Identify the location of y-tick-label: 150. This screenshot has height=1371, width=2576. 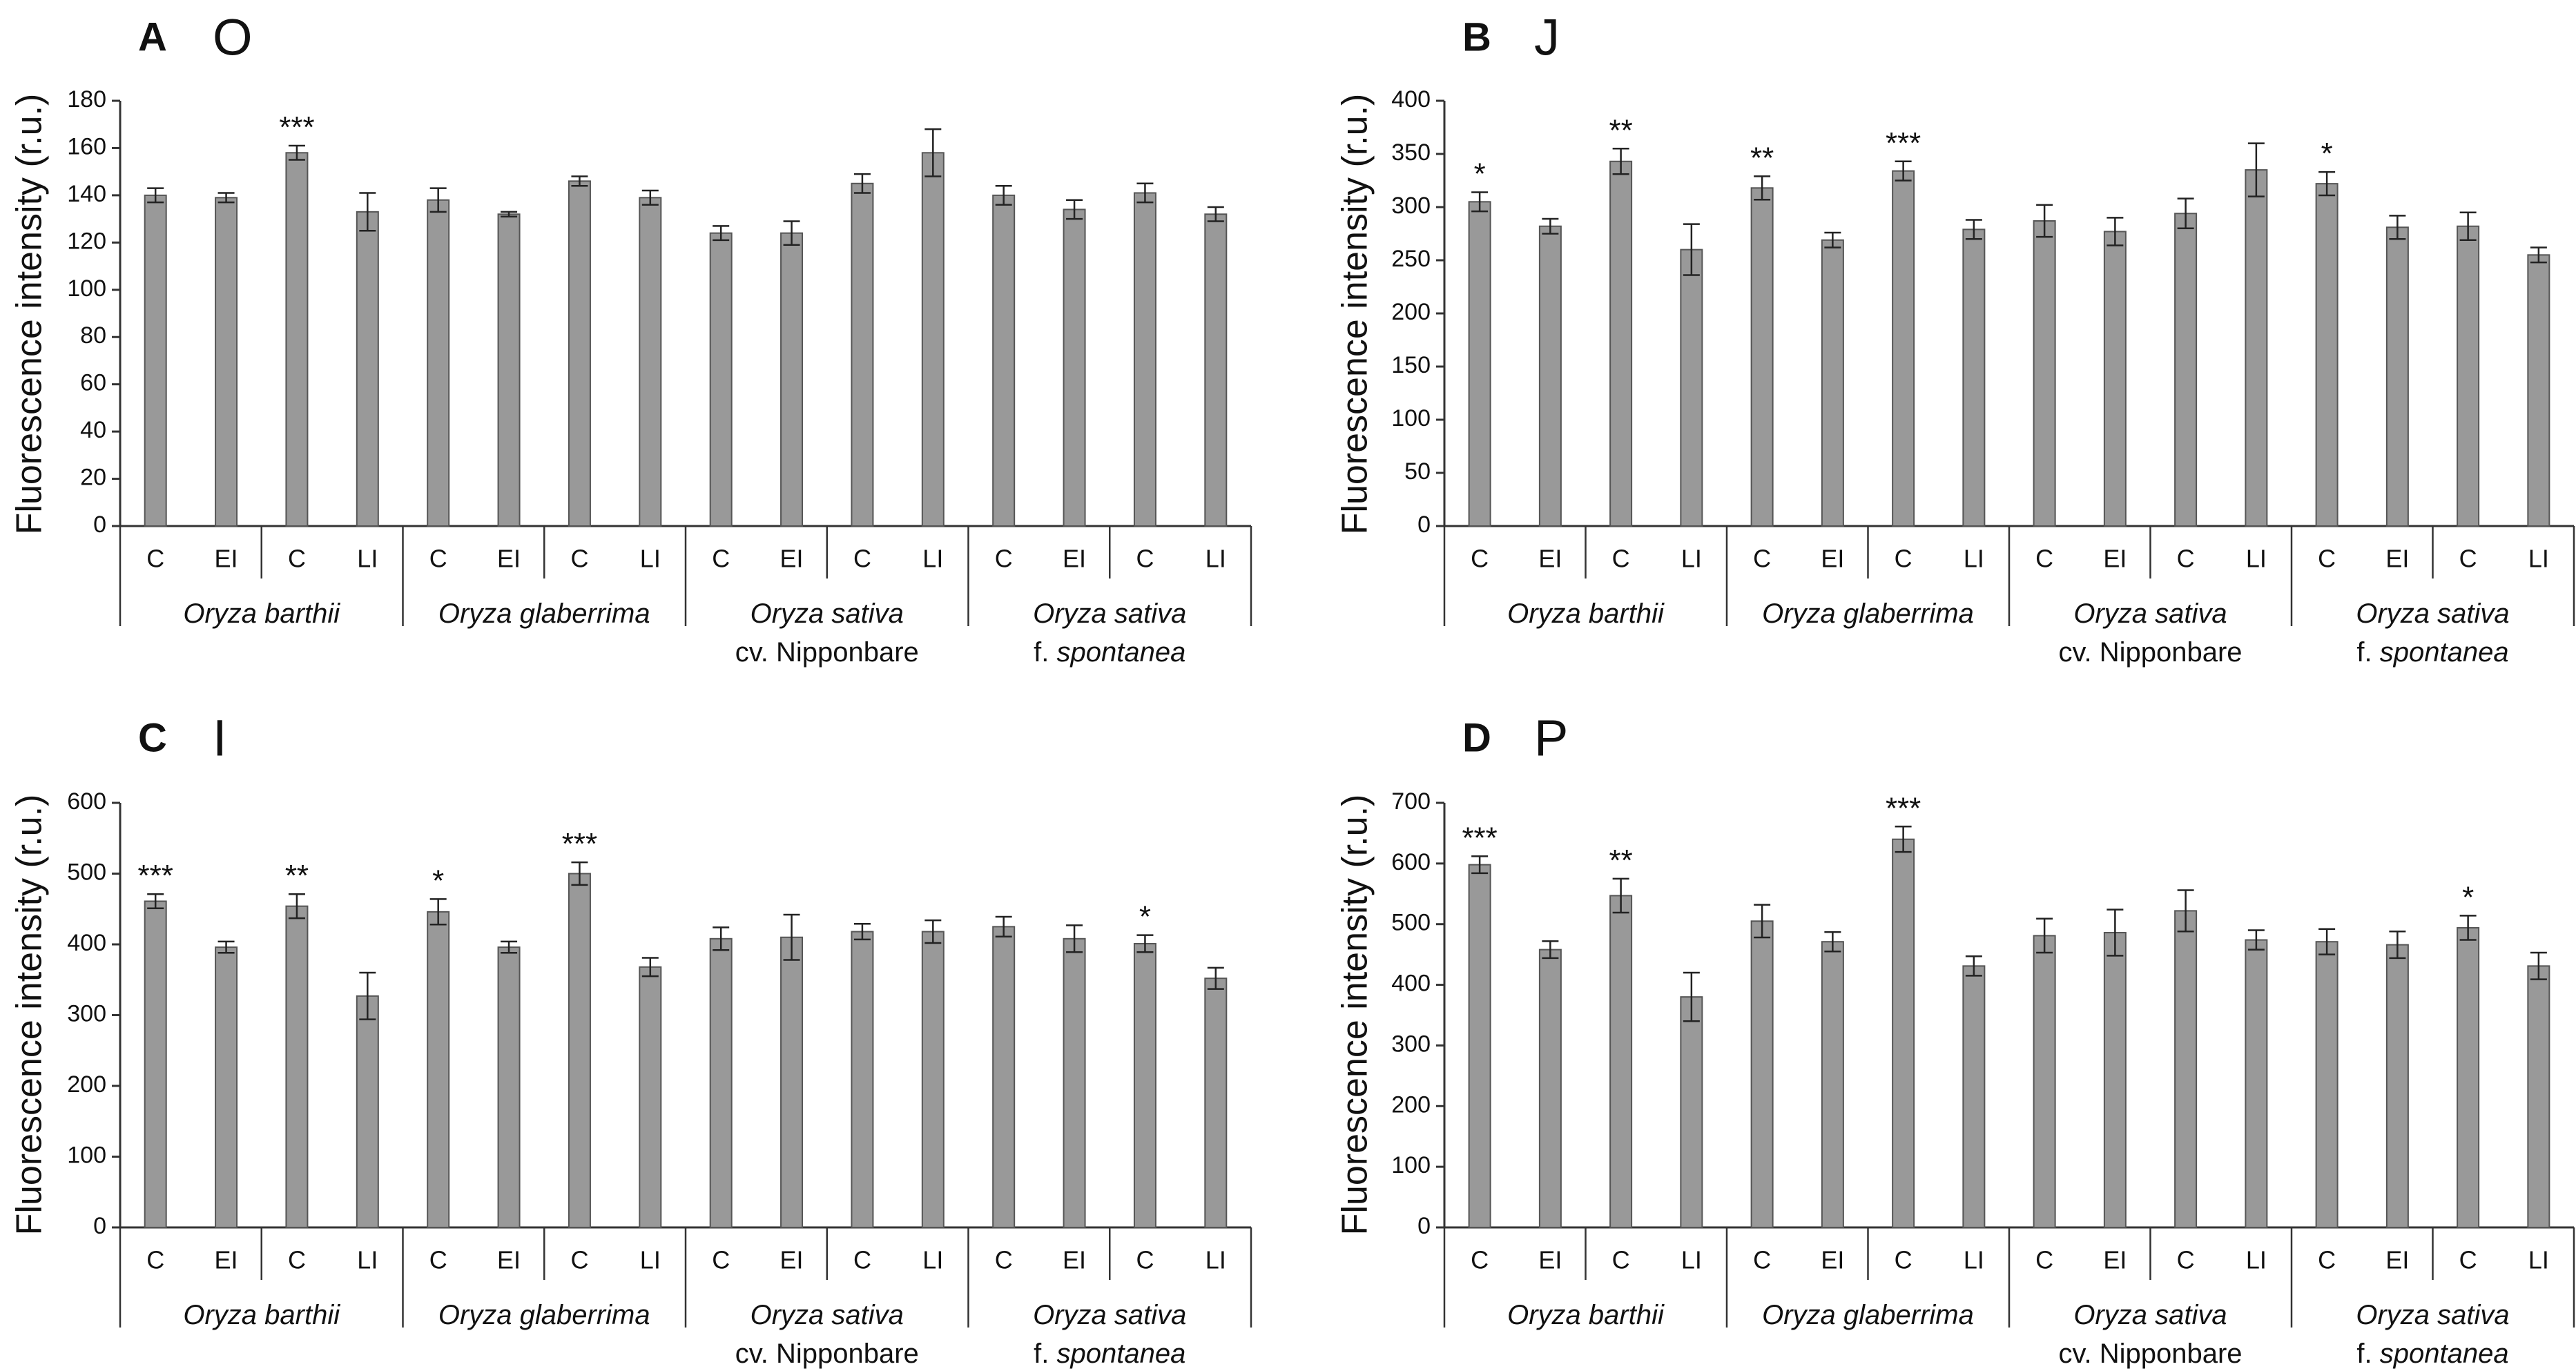
(1411, 365).